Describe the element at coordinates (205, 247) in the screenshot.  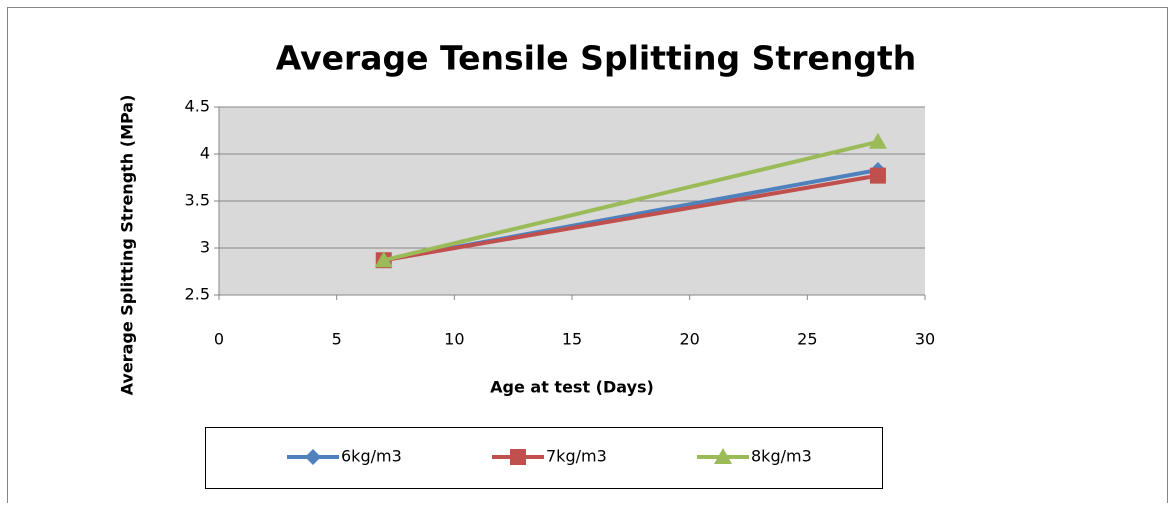
I see `y-tick-label: 3` at that location.